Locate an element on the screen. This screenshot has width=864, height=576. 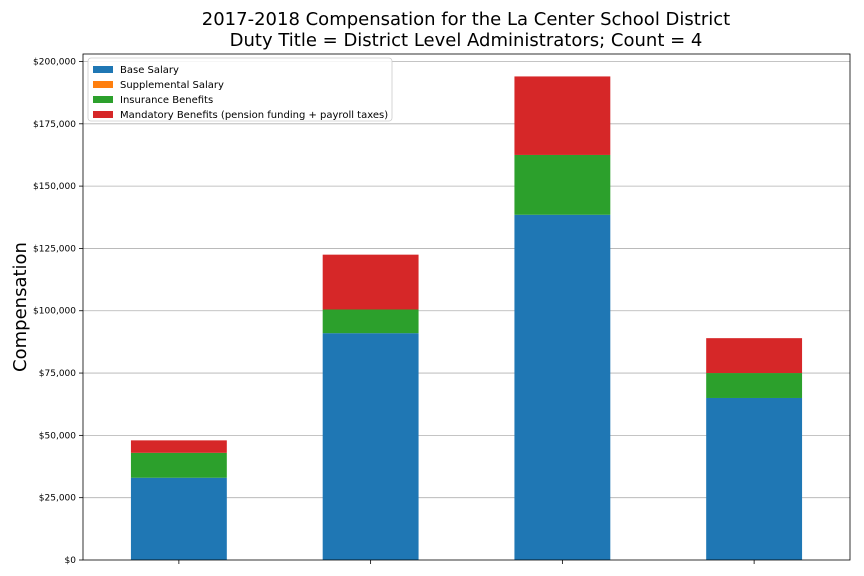
y-tick-label: $125,000 is located at coordinates (54, 249).